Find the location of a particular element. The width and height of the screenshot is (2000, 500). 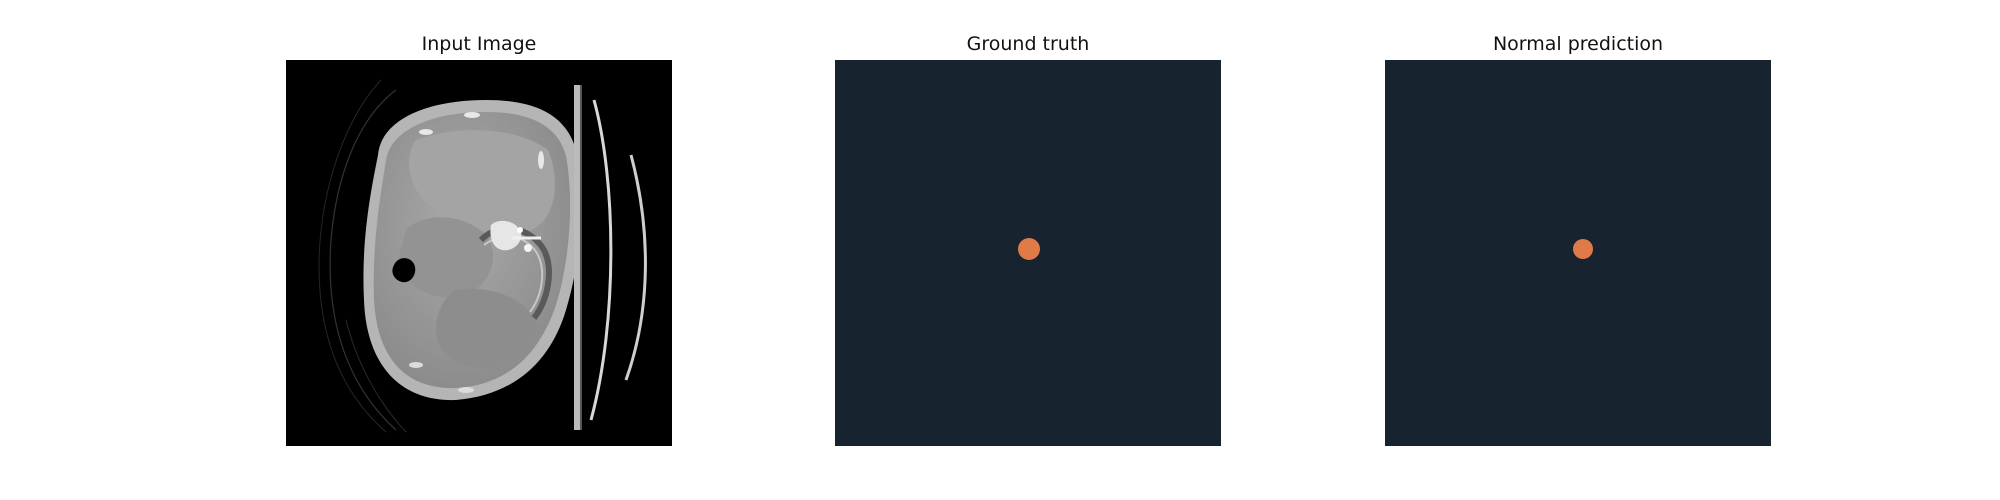

panel-title: Input Image is located at coordinates (479, 44).